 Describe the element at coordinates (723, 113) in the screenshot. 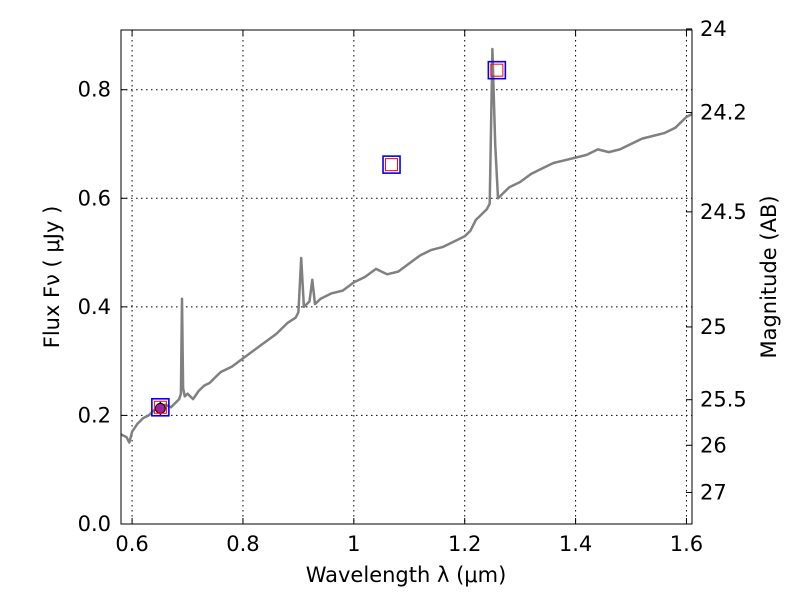

I see `magnitude-tick-label: 24.2` at that location.